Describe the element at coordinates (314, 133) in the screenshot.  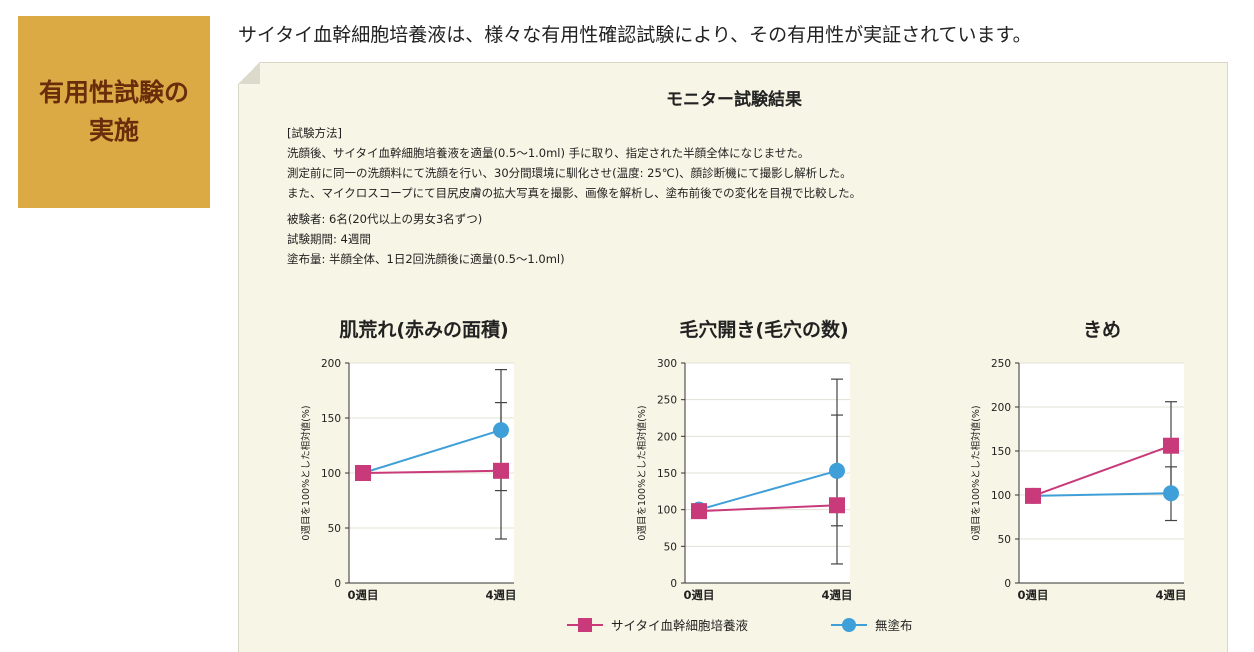
I see `method-heading: [試験方法]` at that location.